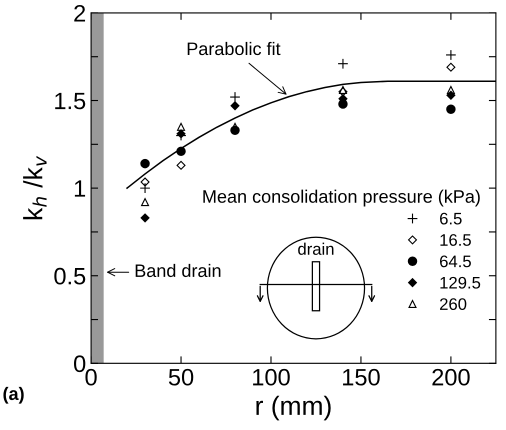 Image resolution: width=506 pixels, height=430 pixels. Describe the element at coordinates (341, 198) in the screenshot. I see `legend-title: Mean consolidation pressure (kPa)` at that location.